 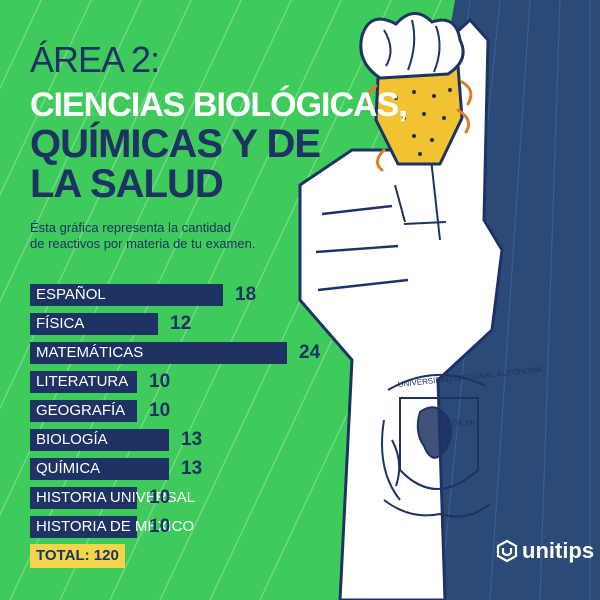 I want to click on bar-value-8: 10, so click(x=160, y=526).